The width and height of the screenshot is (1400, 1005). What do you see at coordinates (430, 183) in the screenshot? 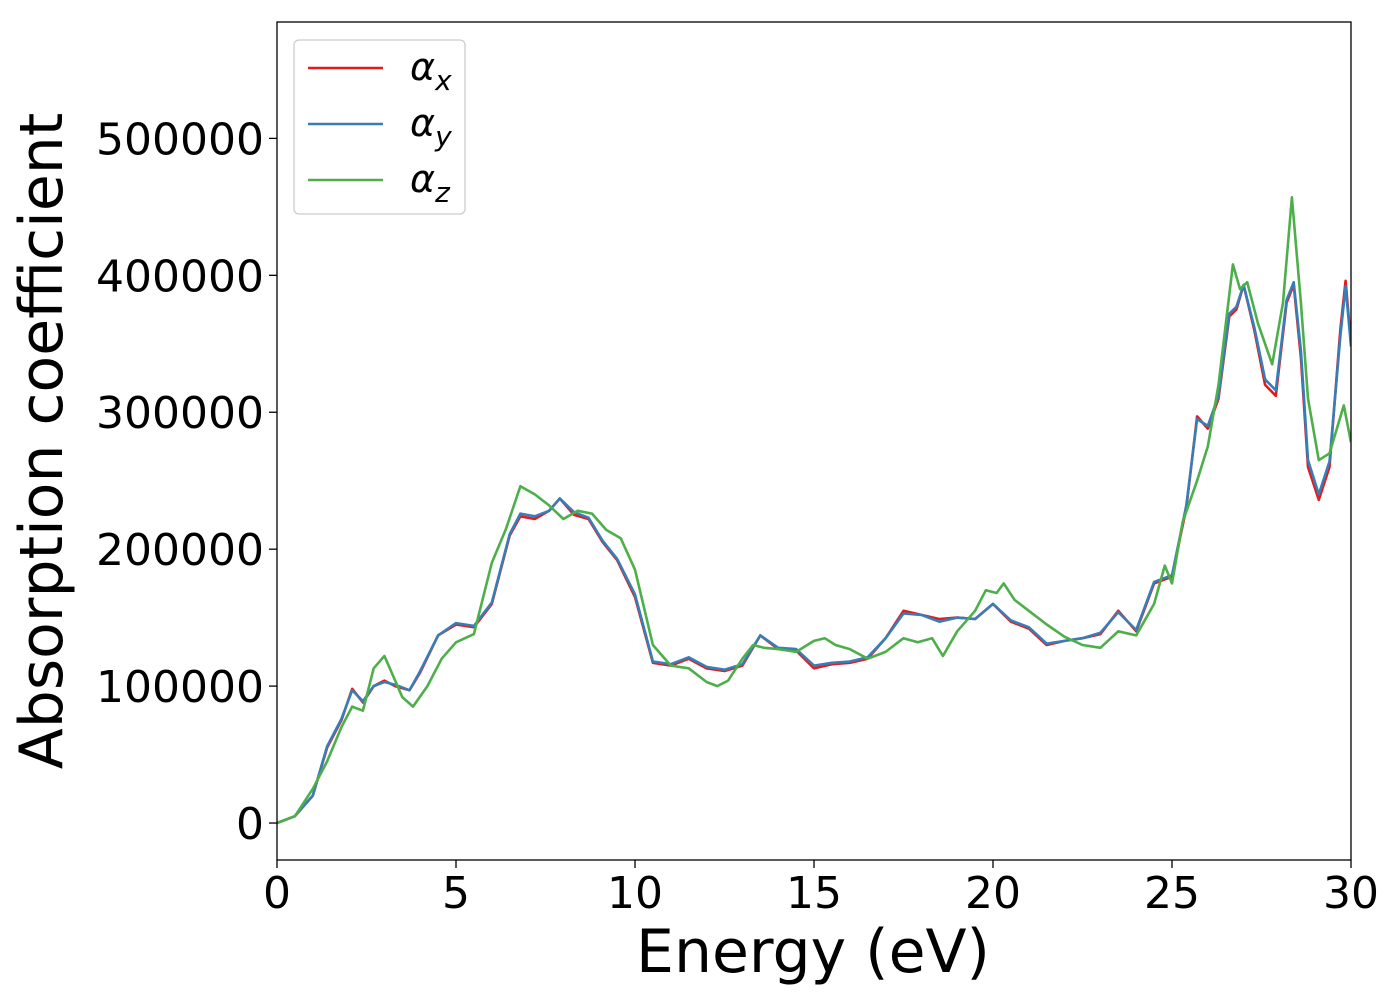
I see `legend-label-z: αz` at bounding box center [430, 183].